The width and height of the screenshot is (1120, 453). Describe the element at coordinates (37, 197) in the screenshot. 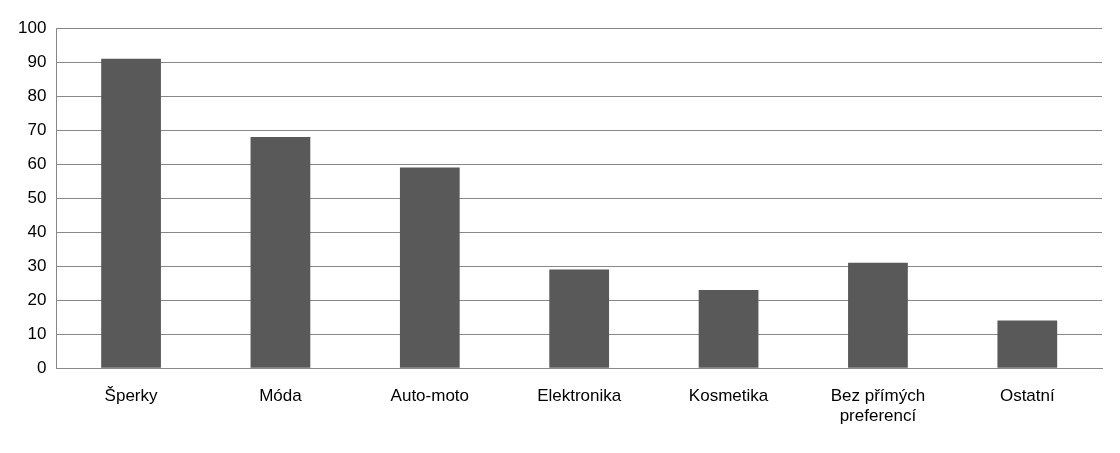

I see `y-tick-label: 50` at that location.